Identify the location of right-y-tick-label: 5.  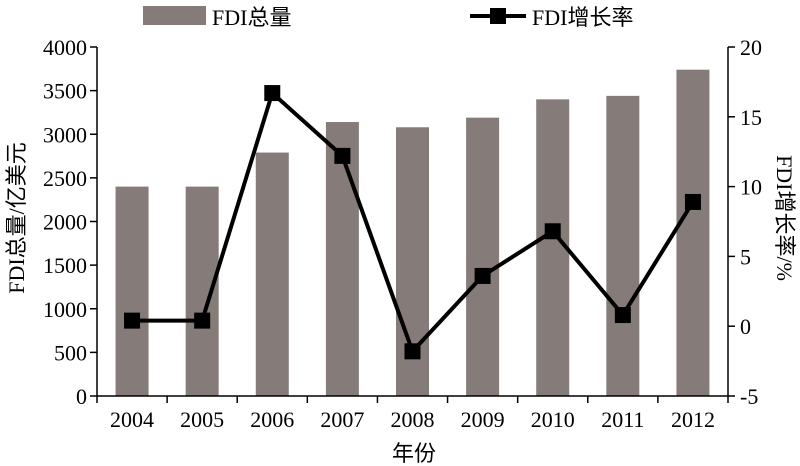
(745, 256).